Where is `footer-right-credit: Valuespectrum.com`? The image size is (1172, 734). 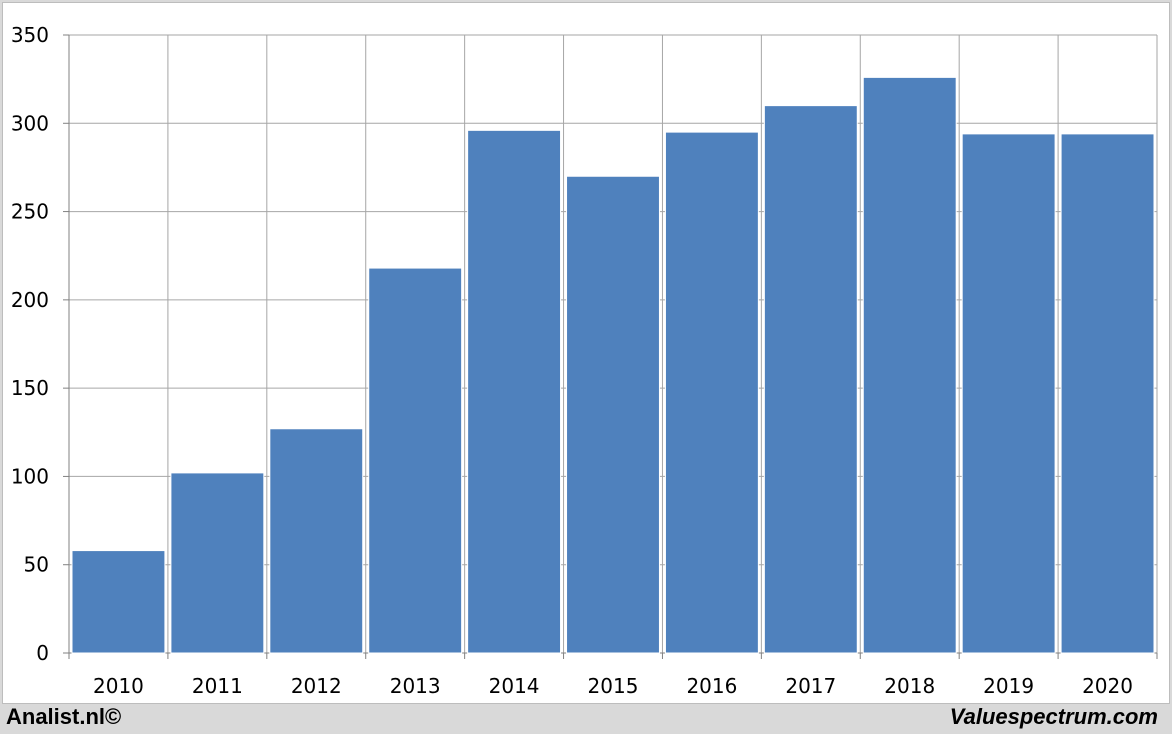
footer-right-credit: Valuespectrum.com is located at coordinates (1053, 716).